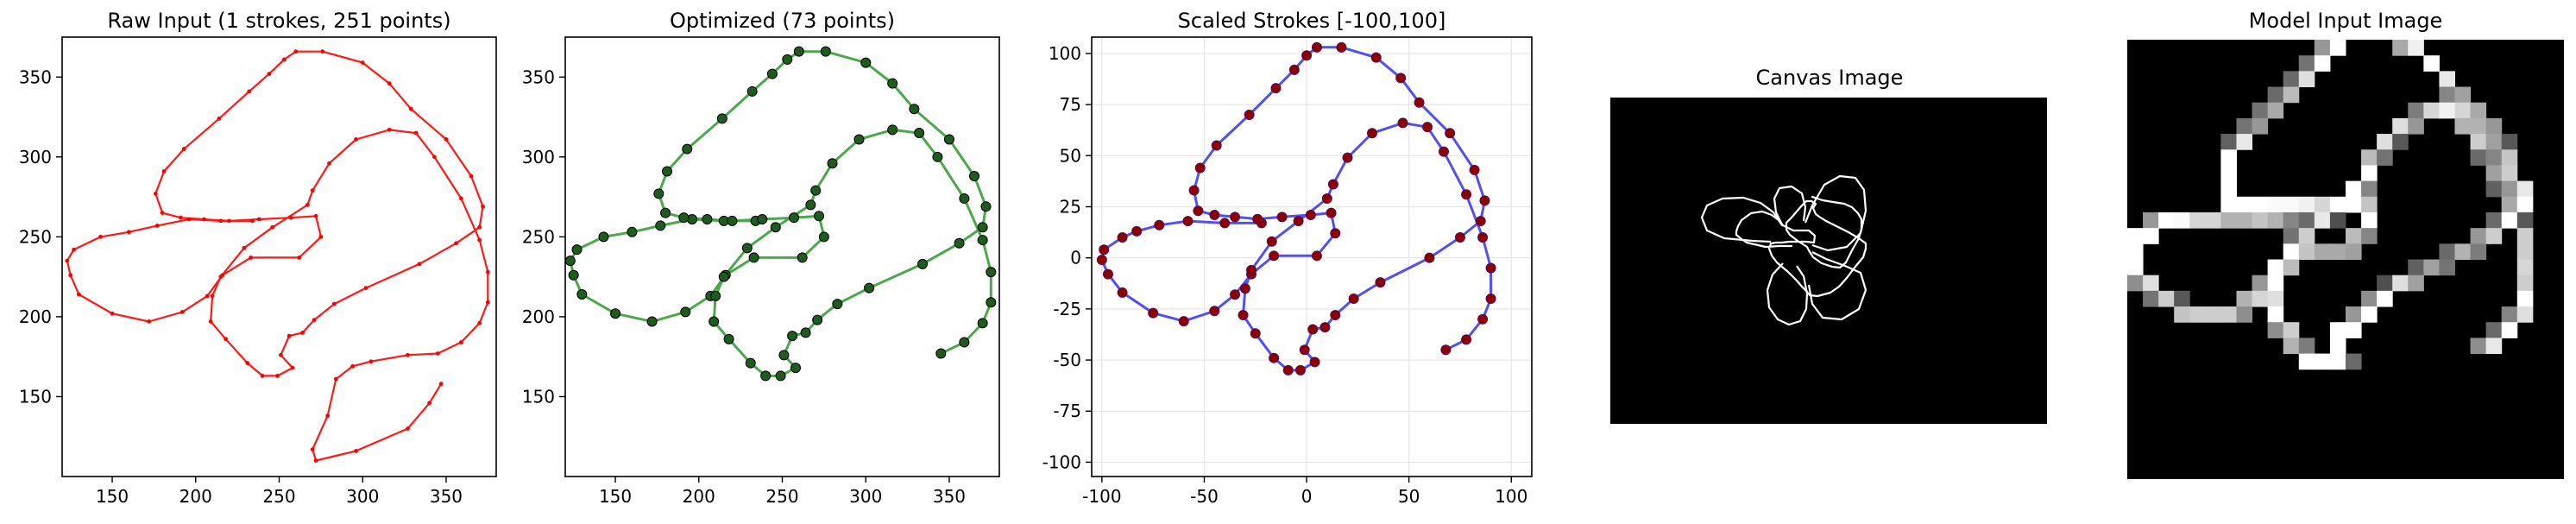  What do you see at coordinates (1067, 309) in the screenshot?
I see `scaled-ytick-label-3: -25` at bounding box center [1067, 309].